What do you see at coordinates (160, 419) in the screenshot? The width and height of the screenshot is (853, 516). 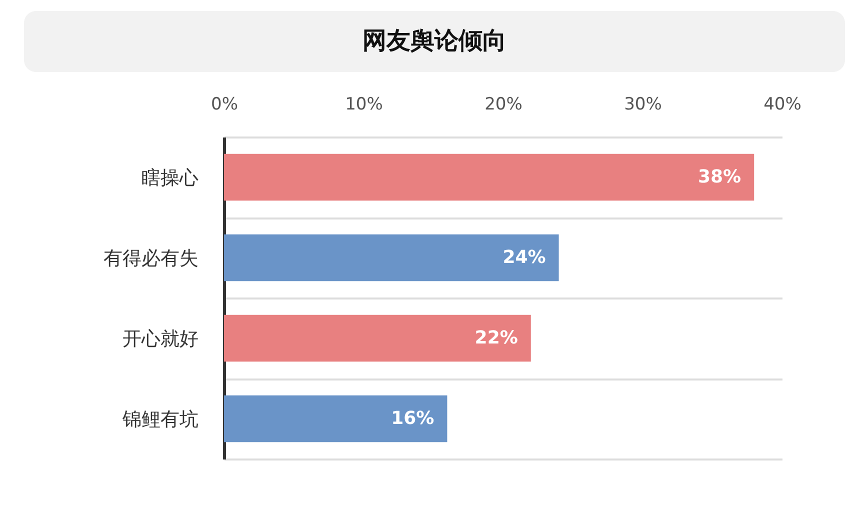 I see `y-tick-label: 锦鲤有坑` at bounding box center [160, 419].